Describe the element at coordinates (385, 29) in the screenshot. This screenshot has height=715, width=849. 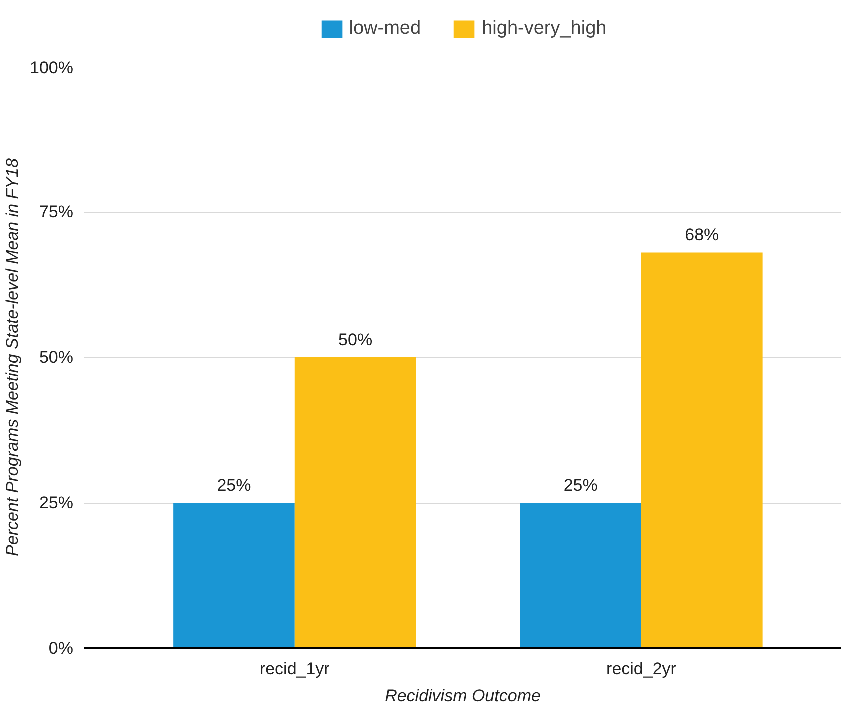
I see `legend-label: low-med` at that location.